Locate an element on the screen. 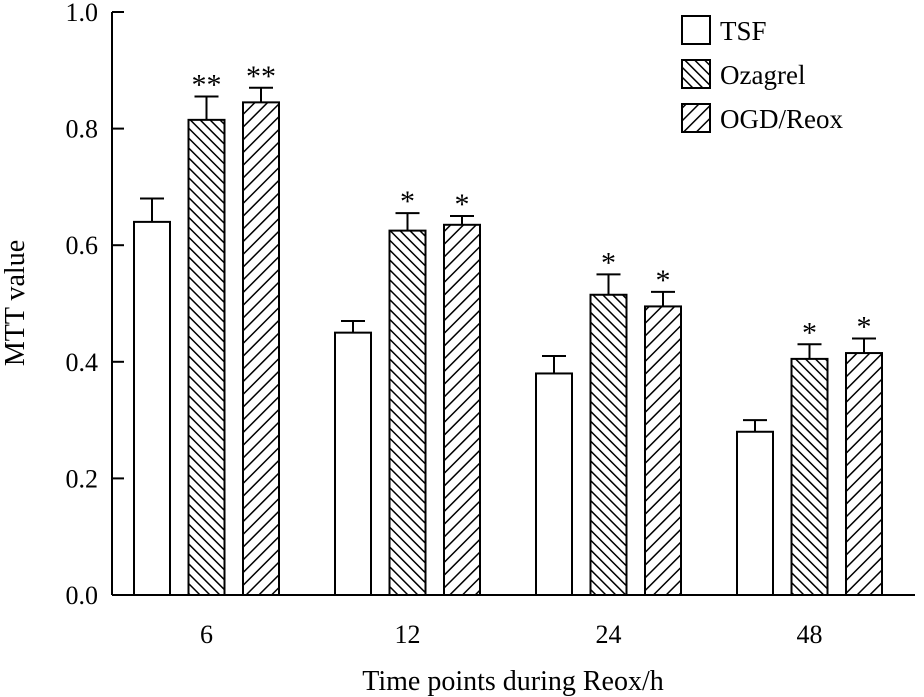 The image size is (924, 697). y-axis-label: MTT value is located at coordinates (15, 303).